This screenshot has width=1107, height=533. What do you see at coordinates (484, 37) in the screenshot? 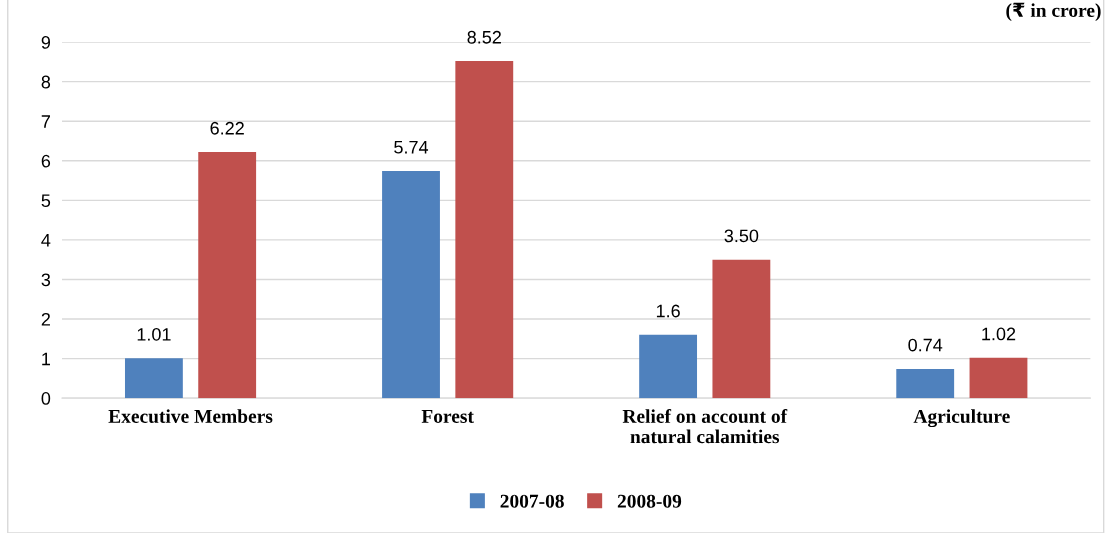
I see `data-label: 8.52` at bounding box center [484, 37].